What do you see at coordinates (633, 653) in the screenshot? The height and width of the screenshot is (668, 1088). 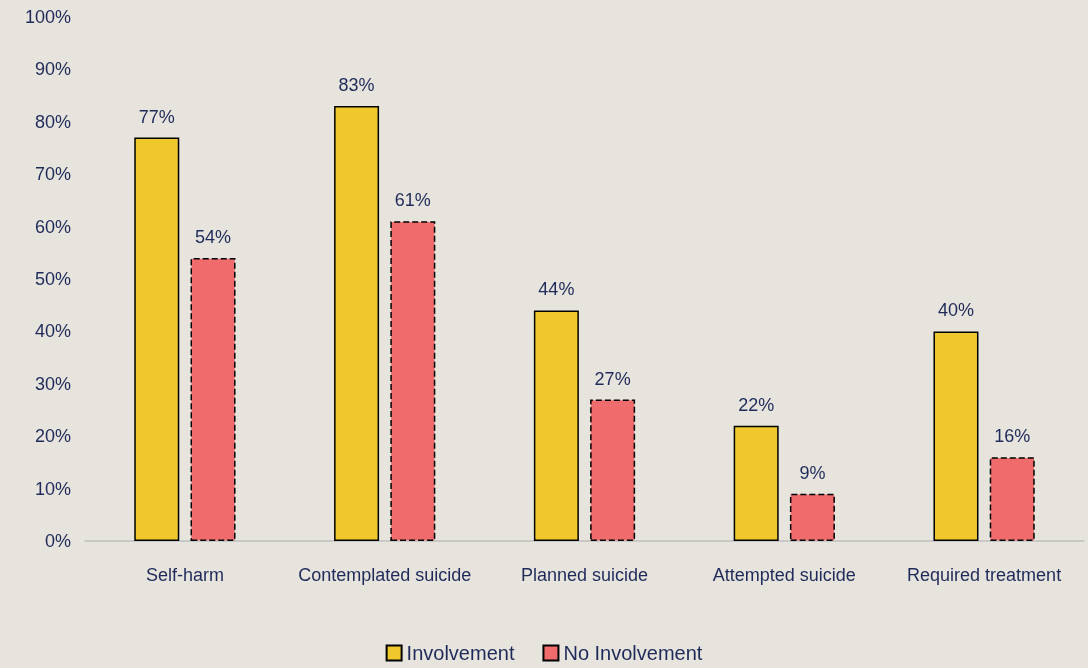 I see `legend-label: No Involvement` at bounding box center [633, 653].